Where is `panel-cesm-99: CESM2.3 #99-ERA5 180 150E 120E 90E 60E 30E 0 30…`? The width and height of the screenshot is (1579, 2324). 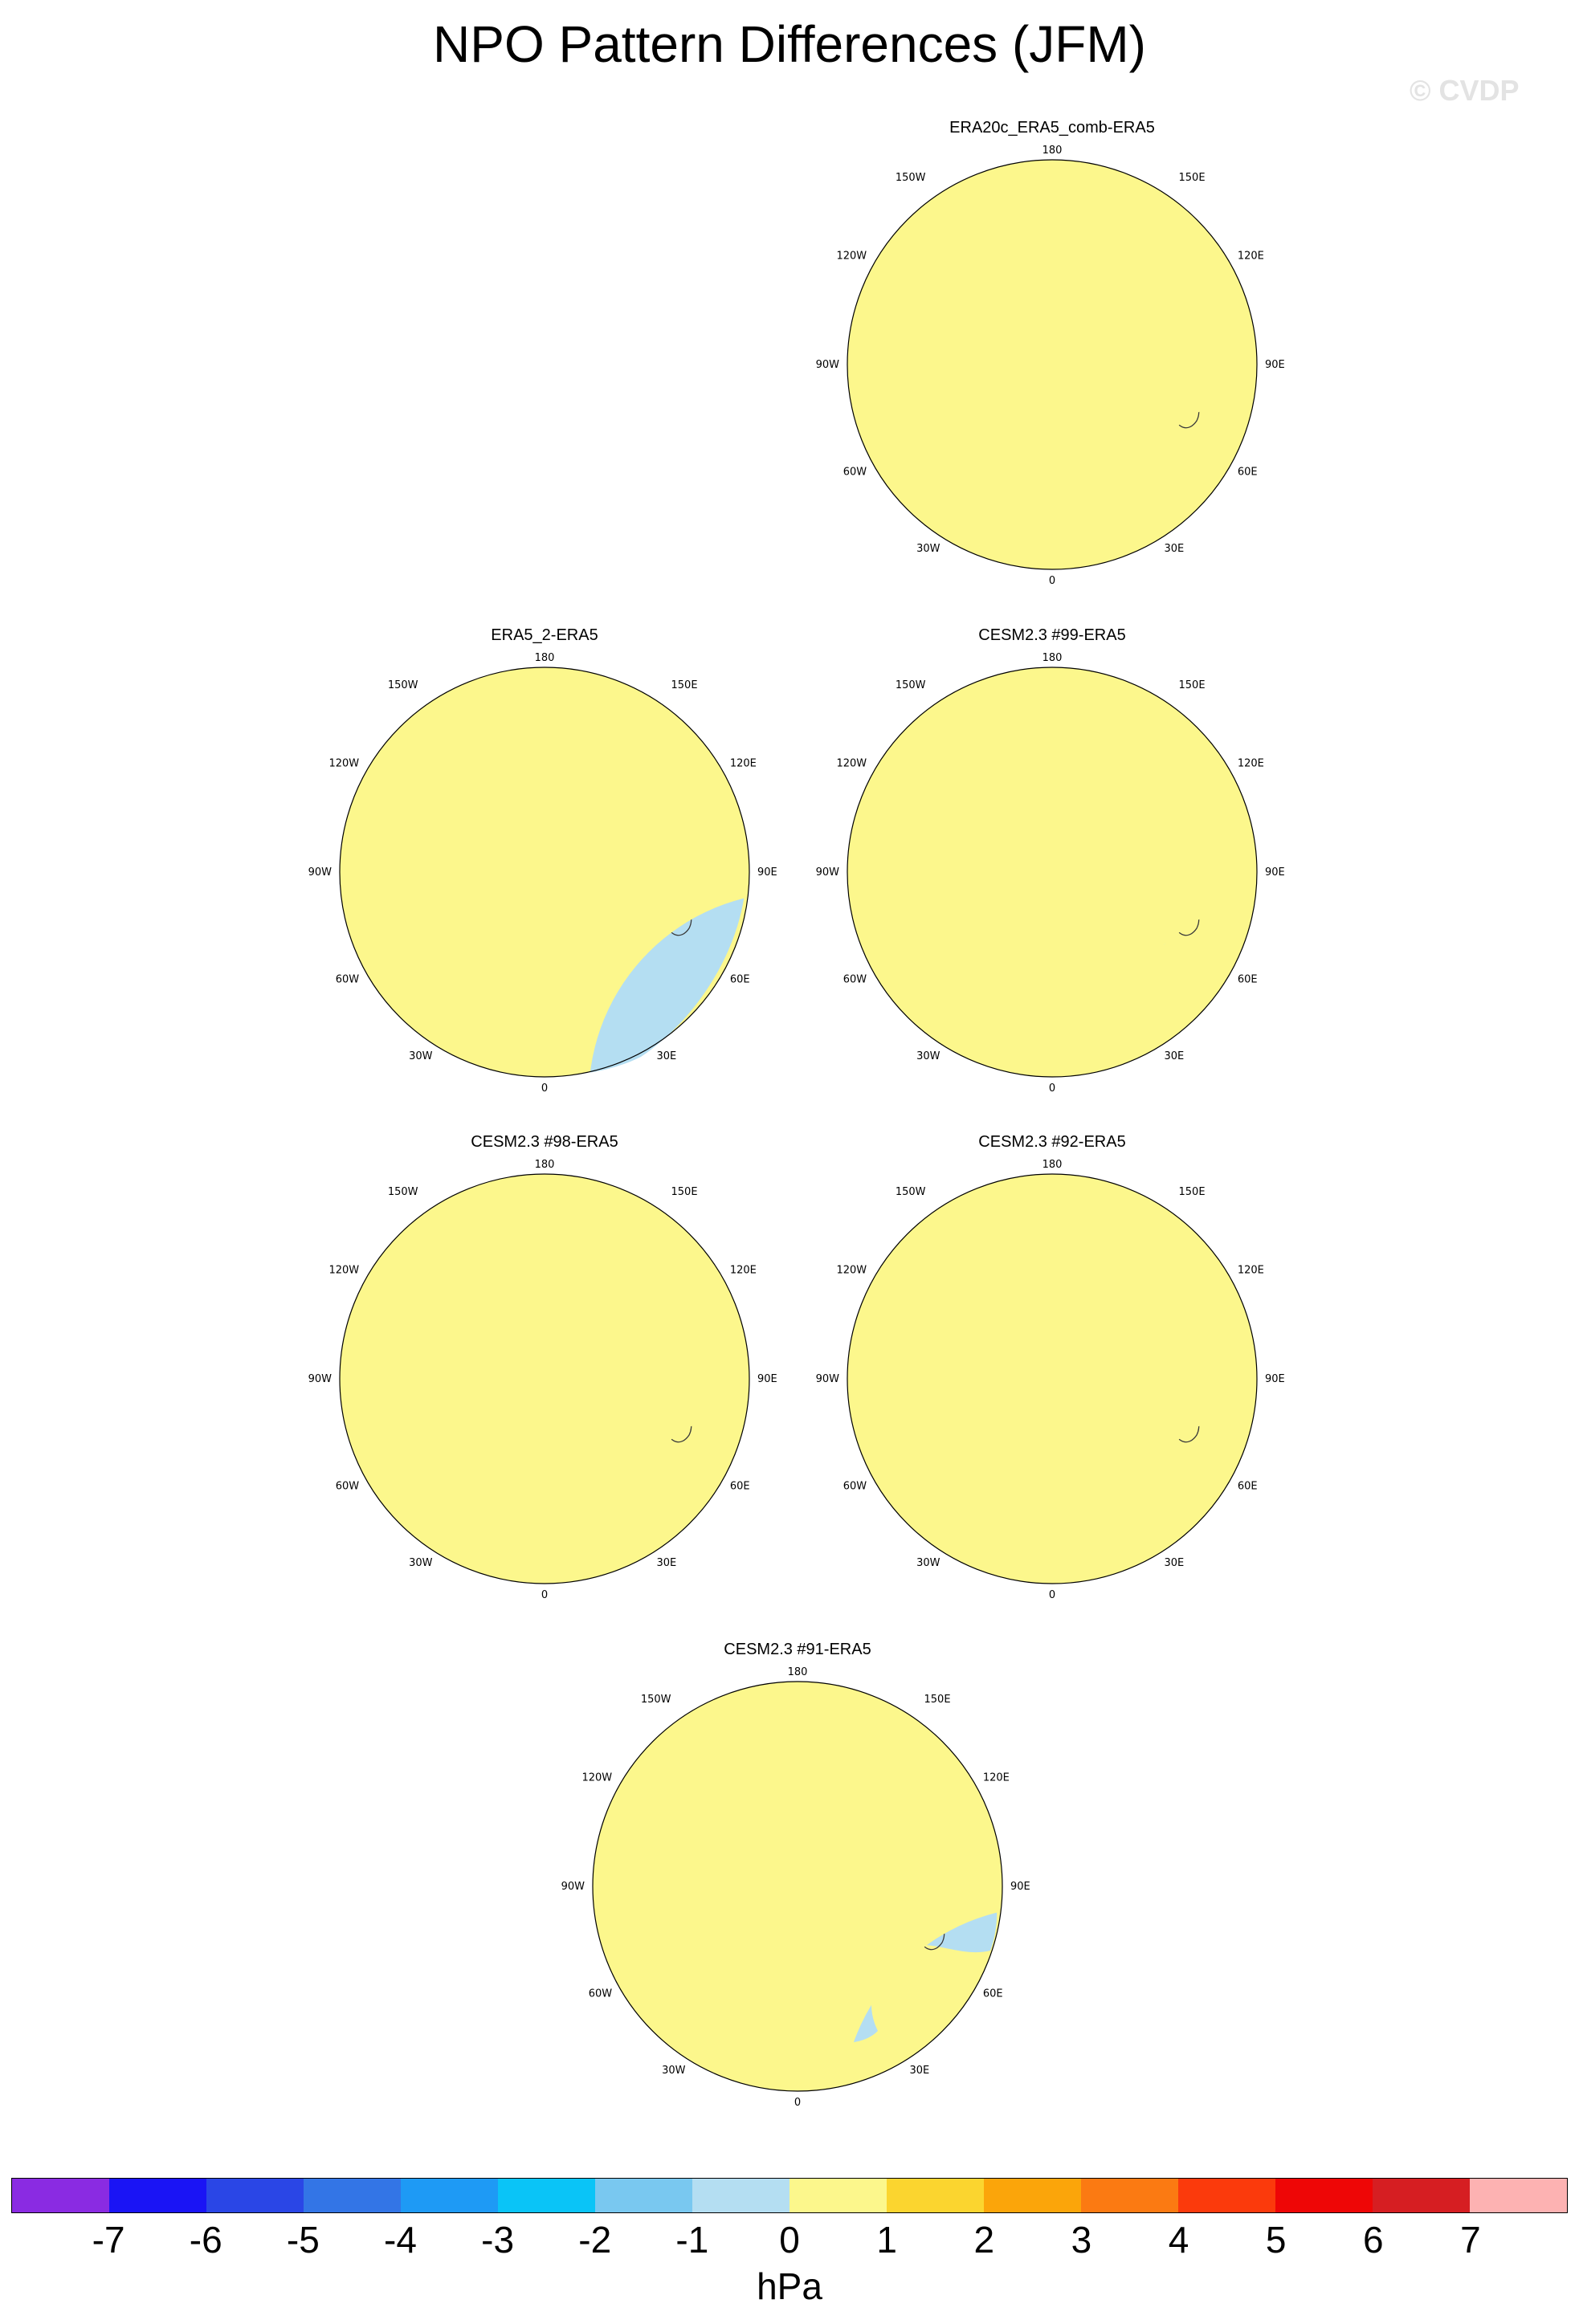 panel-cesm-99: CESM2.3 #99-ERA5 180 150E 120E 90E 60E 30E 0 30… is located at coordinates (1052, 871).